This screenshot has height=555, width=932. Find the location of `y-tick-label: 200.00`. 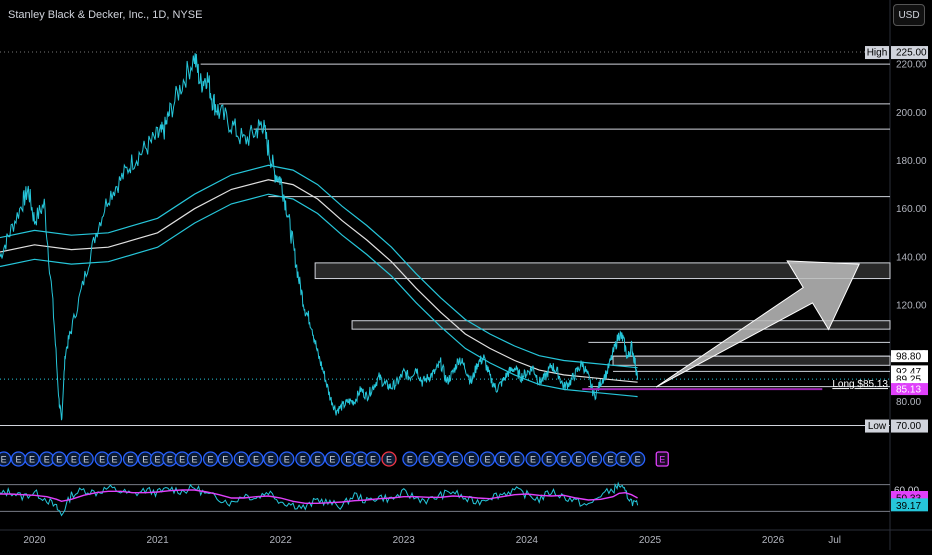

y-tick-label: 200.00 is located at coordinates (911, 113).